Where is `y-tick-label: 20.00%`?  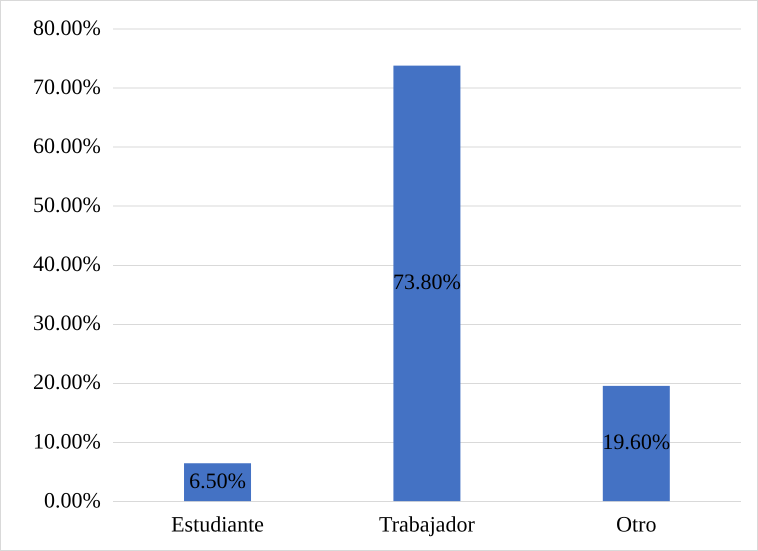 y-tick-label: 20.00% is located at coordinates (67, 381).